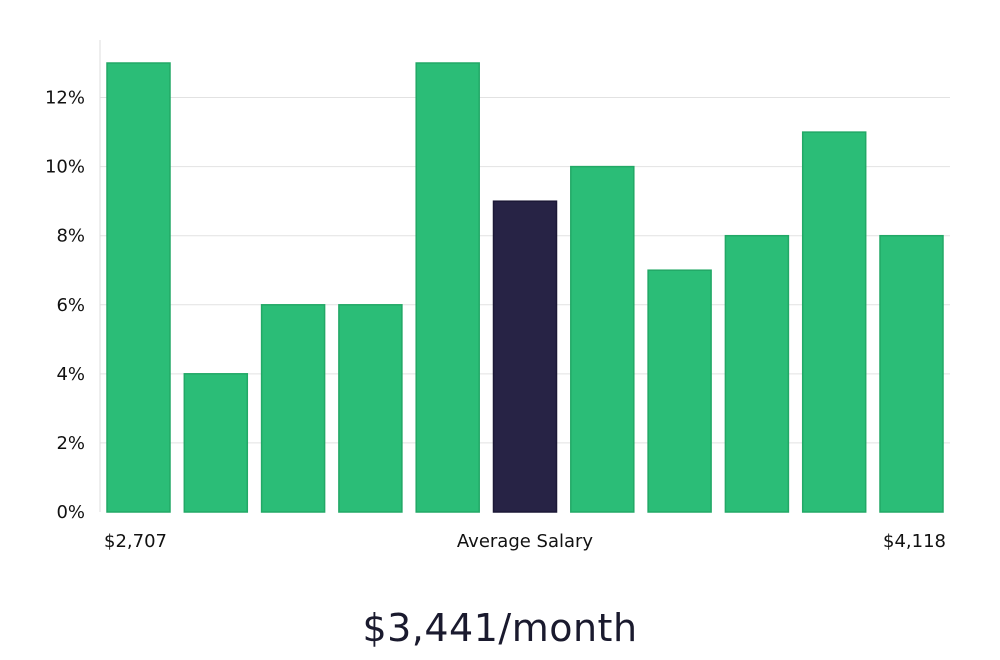  Describe the element at coordinates (70, 305) in the screenshot. I see `y-tick-label: 6%` at that location.